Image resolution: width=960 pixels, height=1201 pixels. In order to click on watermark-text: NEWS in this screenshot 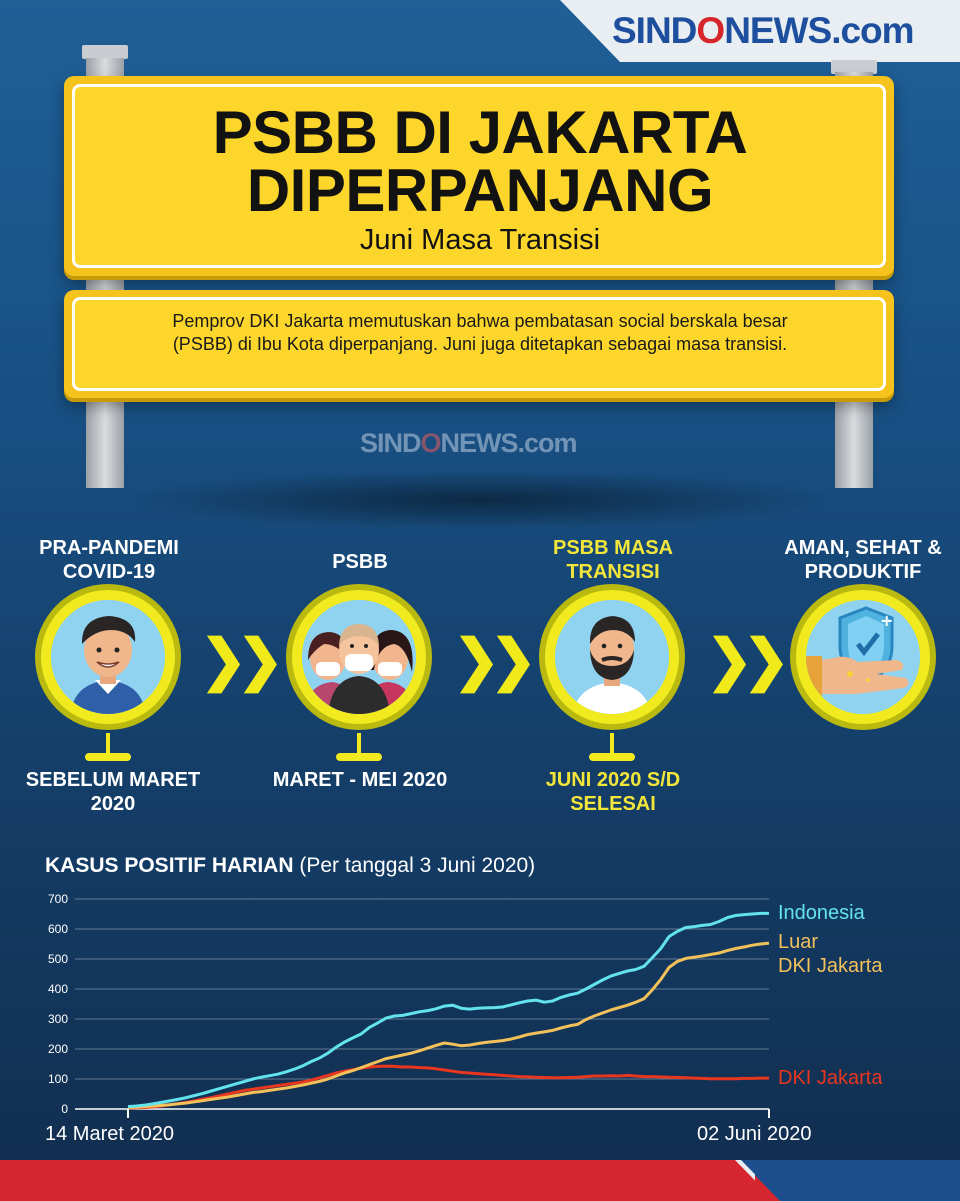, I will do `click(479, 443)`.